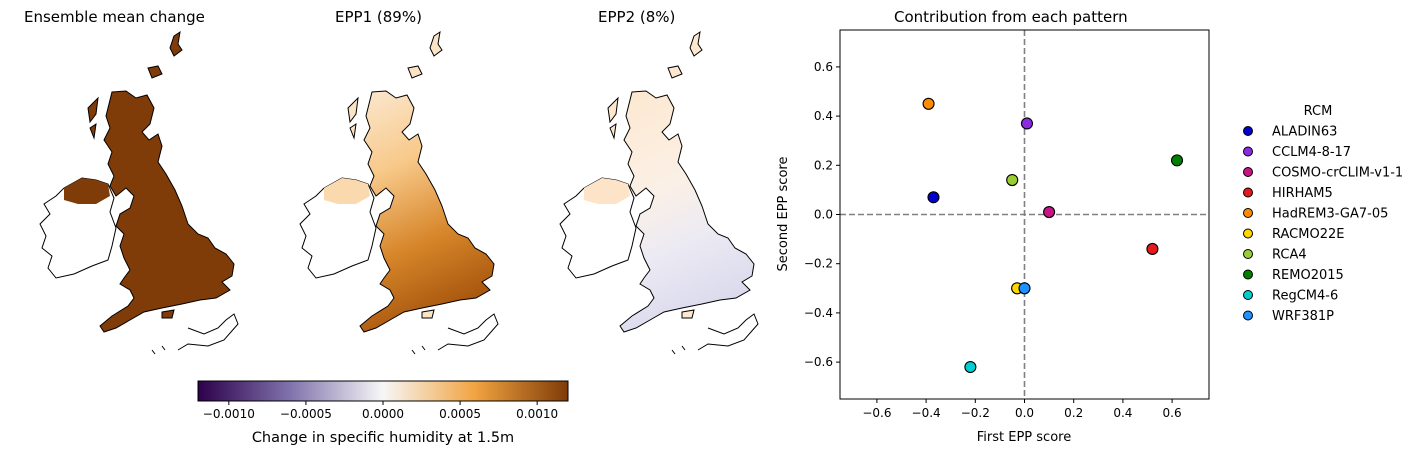  I want to click on point-rca4, so click(1012, 180).